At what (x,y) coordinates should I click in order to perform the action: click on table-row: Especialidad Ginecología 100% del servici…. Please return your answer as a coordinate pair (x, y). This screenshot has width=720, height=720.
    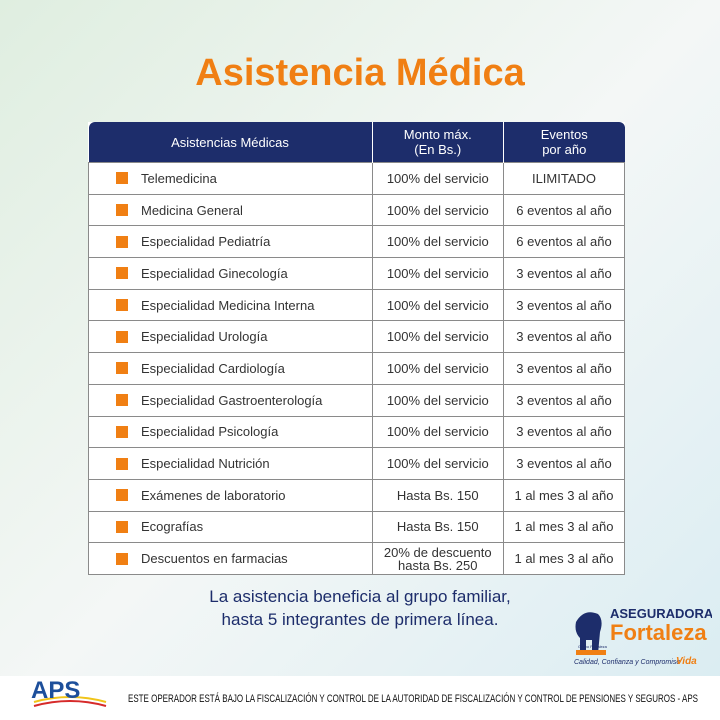
    Looking at the image, I should click on (356, 273).